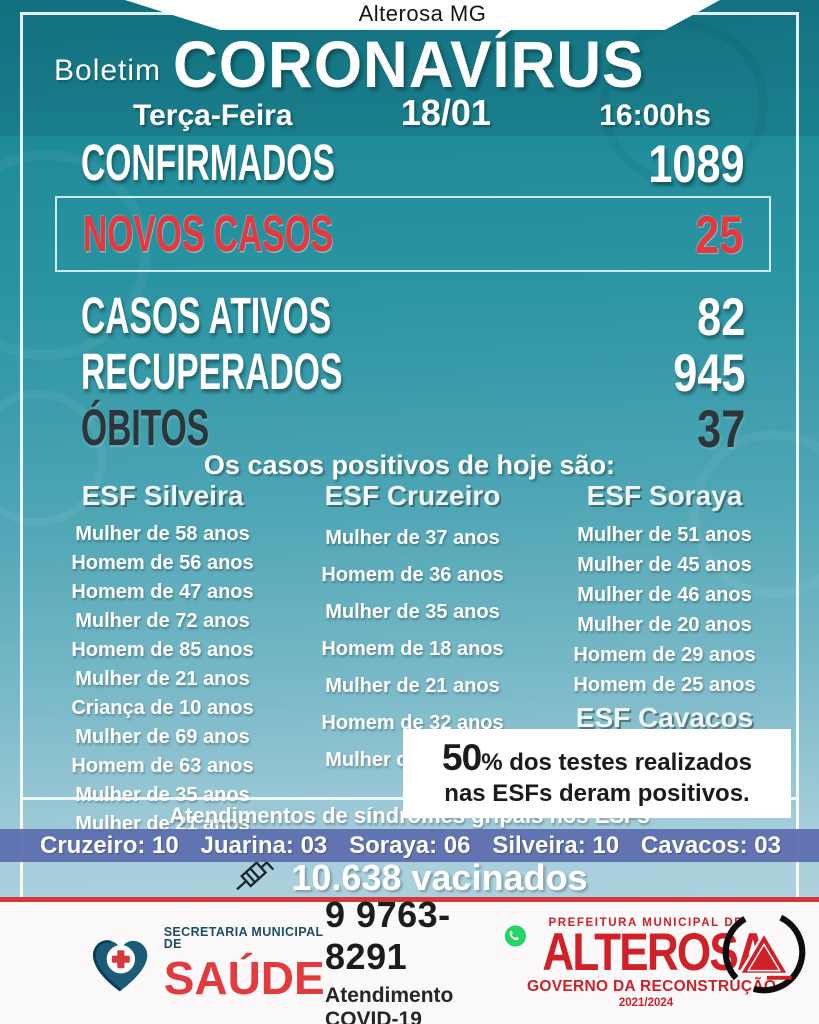  I want to click on page-title: CORONAVÍRUS, so click(409, 65).